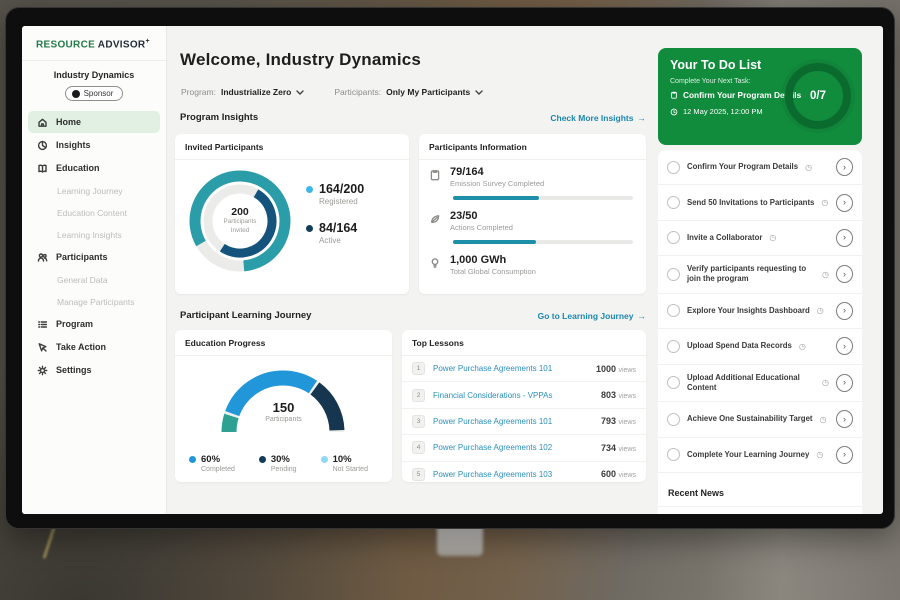  Describe the element at coordinates (240, 212) in the screenshot. I see `invited-total: 200` at that location.